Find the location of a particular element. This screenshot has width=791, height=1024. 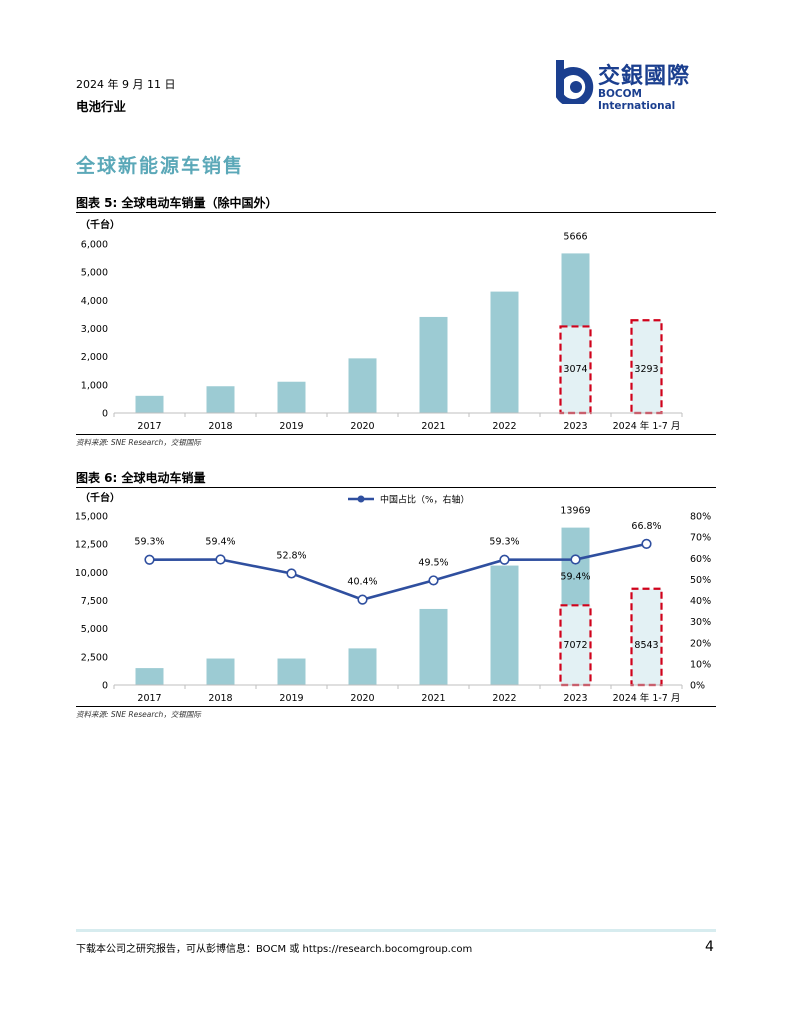

china-share-label: 49.5% is located at coordinates (433, 562).